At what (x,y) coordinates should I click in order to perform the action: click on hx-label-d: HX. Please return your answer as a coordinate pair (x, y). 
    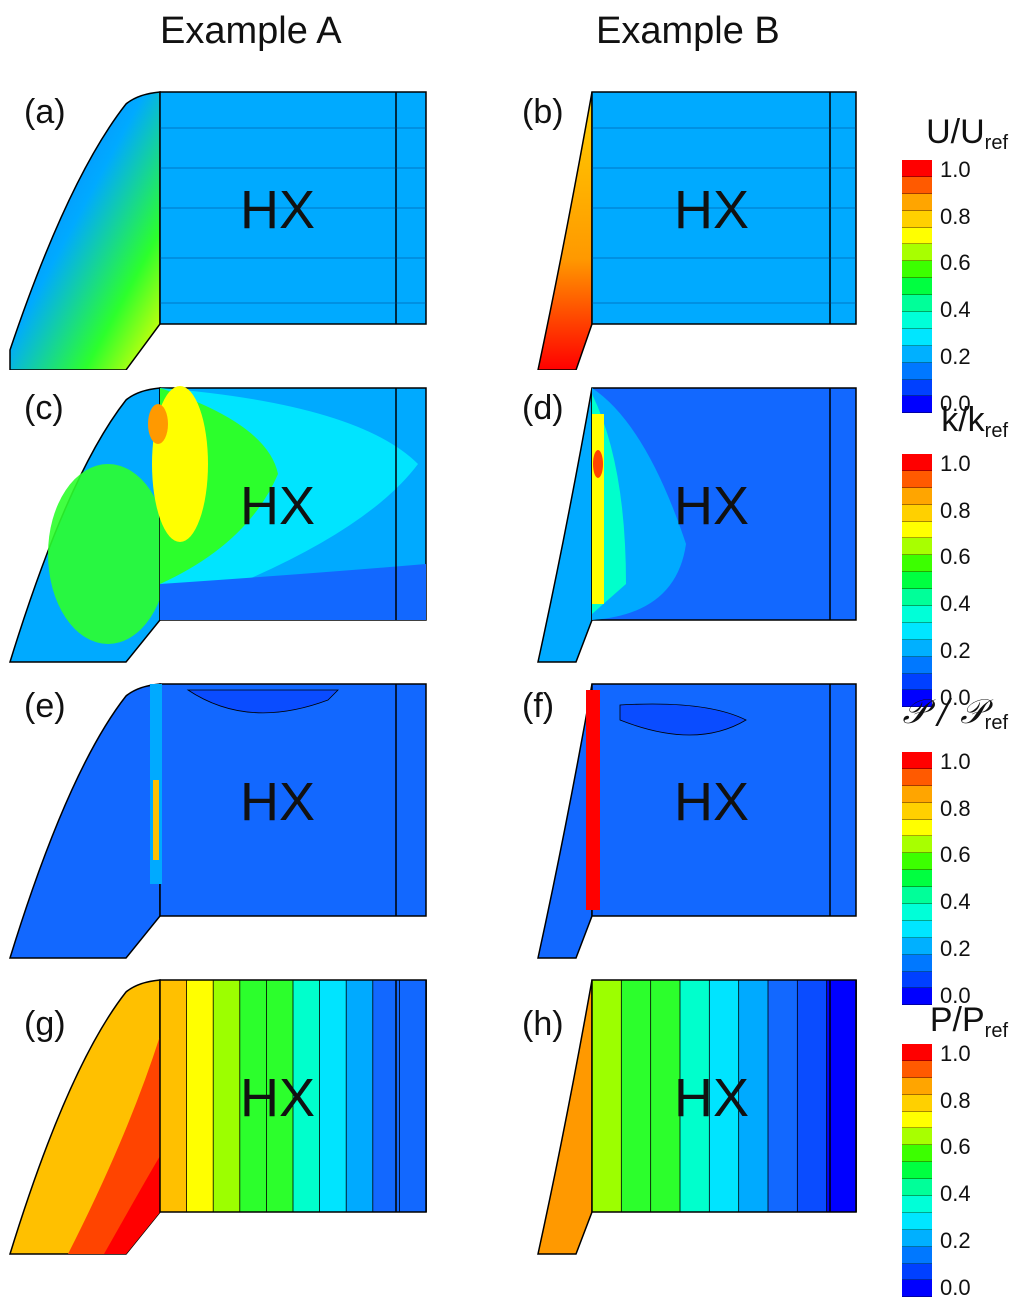
    Looking at the image, I should click on (712, 506).